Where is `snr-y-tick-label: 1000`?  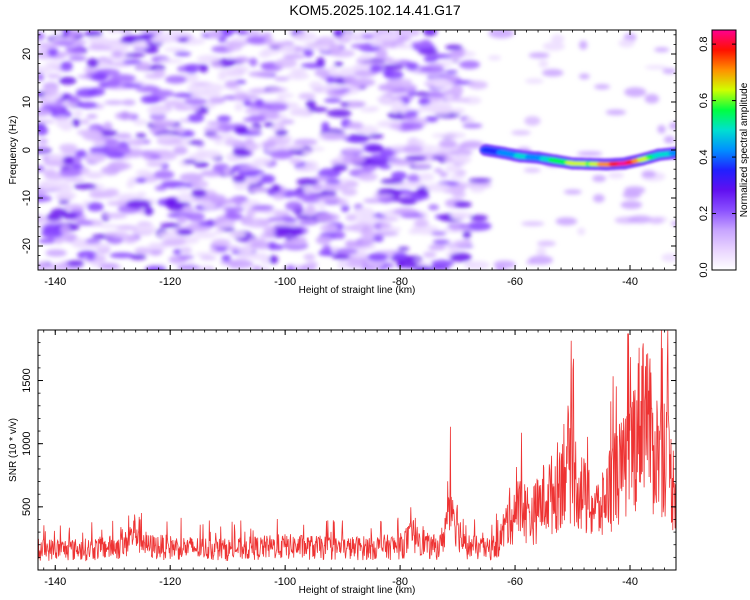 snr-y-tick-label: 1000 is located at coordinates (27, 443).